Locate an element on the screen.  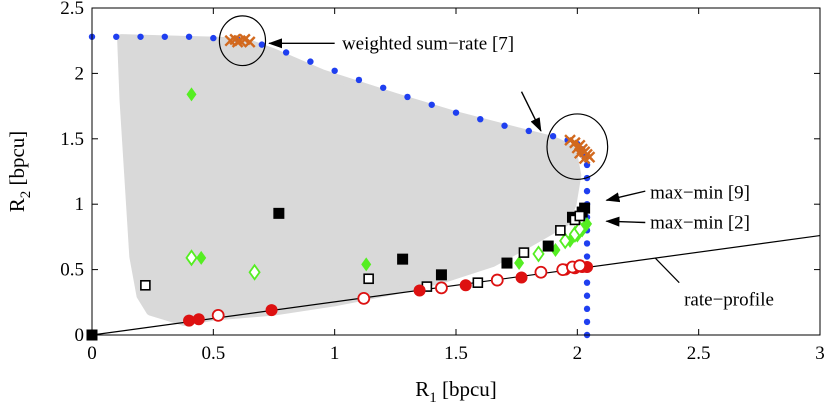
x-tick-label-6: 3 is located at coordinates (820, 353).